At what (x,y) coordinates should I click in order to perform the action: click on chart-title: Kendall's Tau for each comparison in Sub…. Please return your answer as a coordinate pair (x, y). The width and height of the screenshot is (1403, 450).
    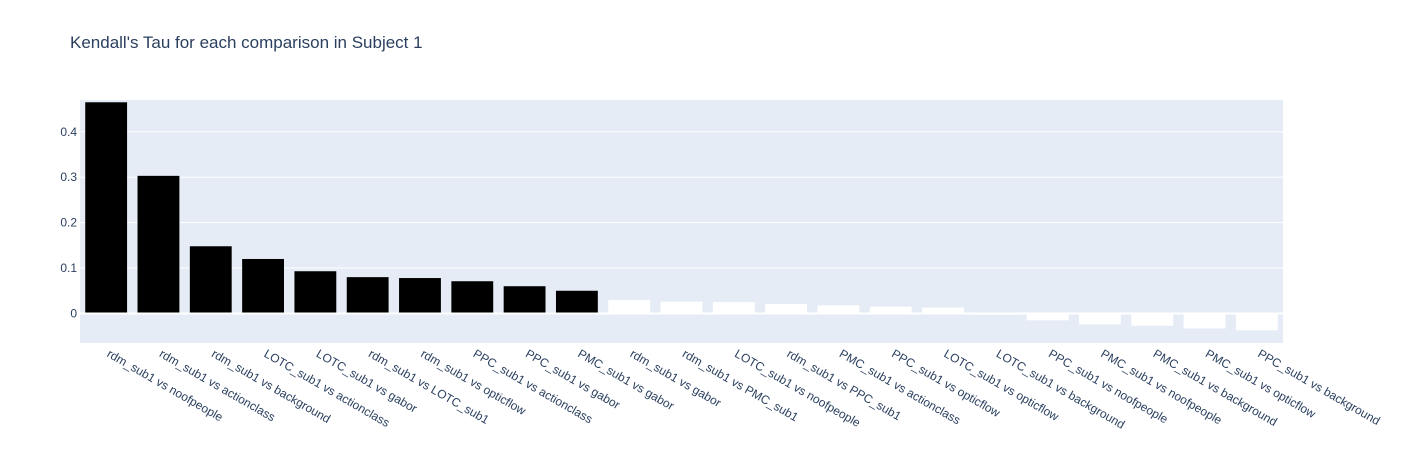
    Looking at the image, I should click on (246, 42).